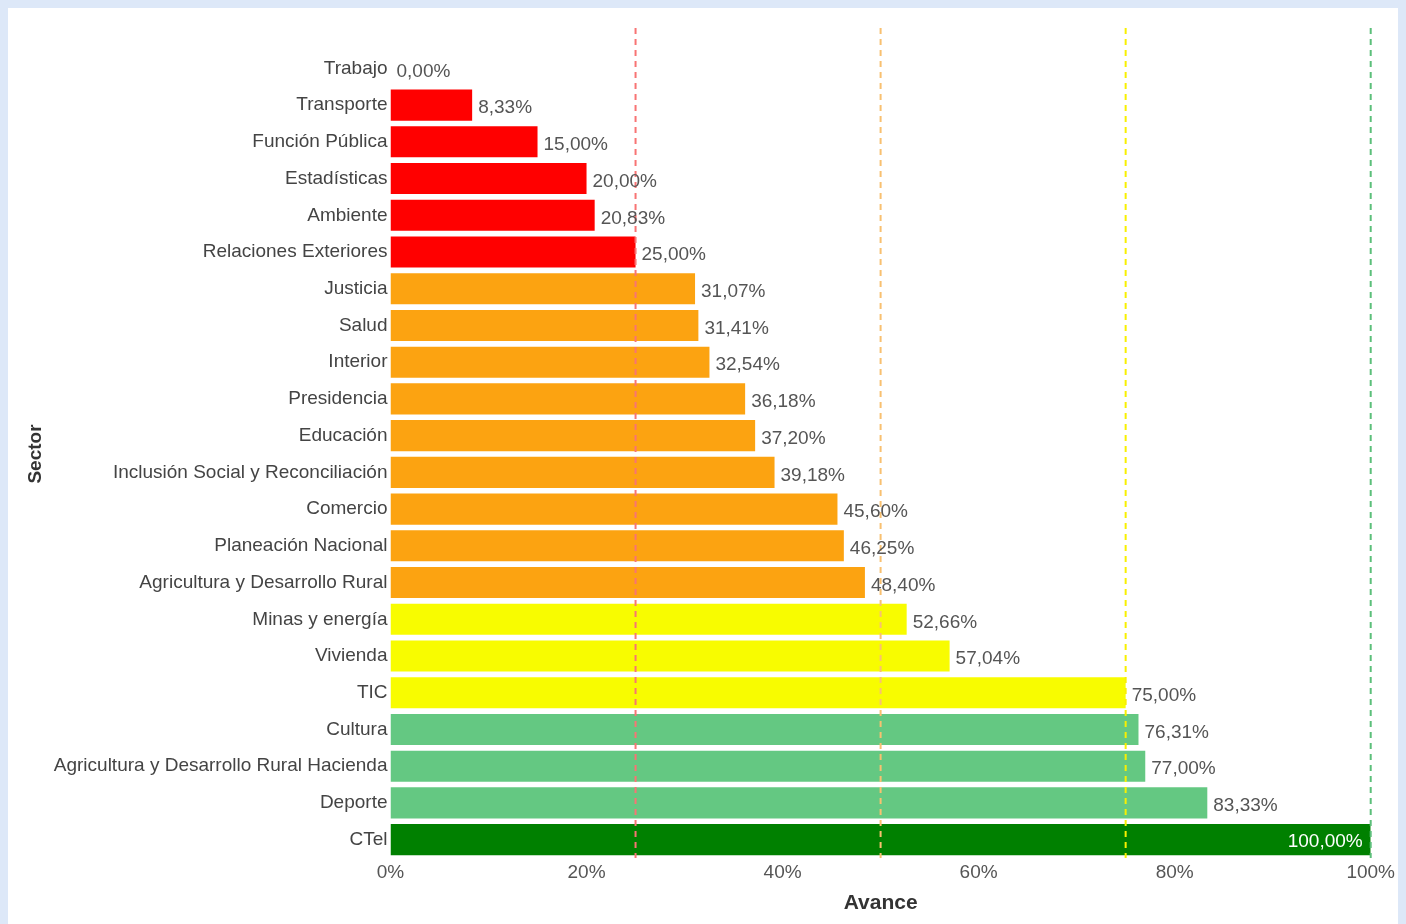  I want to click on y-tick-label: Función Pública, so click(320, 141).